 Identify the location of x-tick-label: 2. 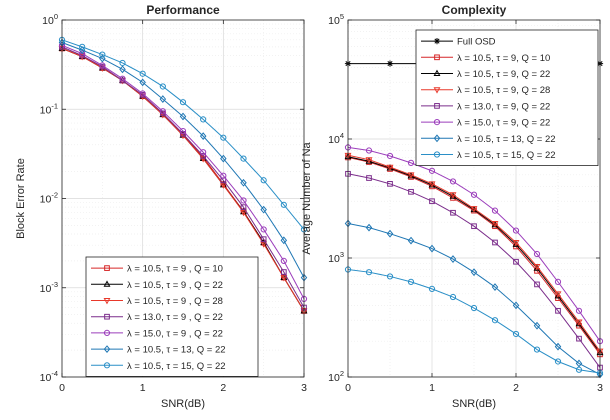
(223, 388).